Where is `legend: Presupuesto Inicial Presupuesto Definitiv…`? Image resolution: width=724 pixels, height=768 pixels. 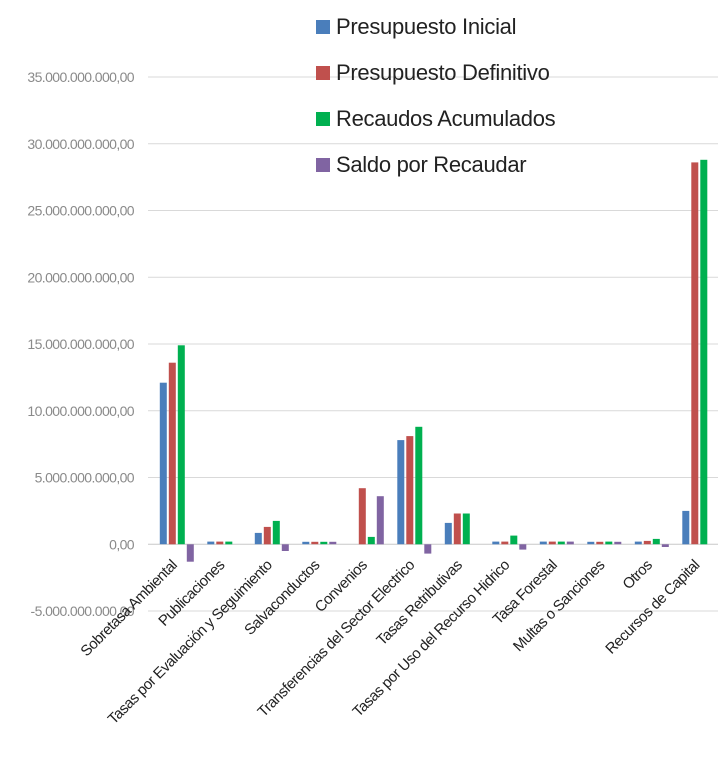
legend: Presupuesto Inicial Presupuesto Definitiv… is located at coordinates (436, 96).